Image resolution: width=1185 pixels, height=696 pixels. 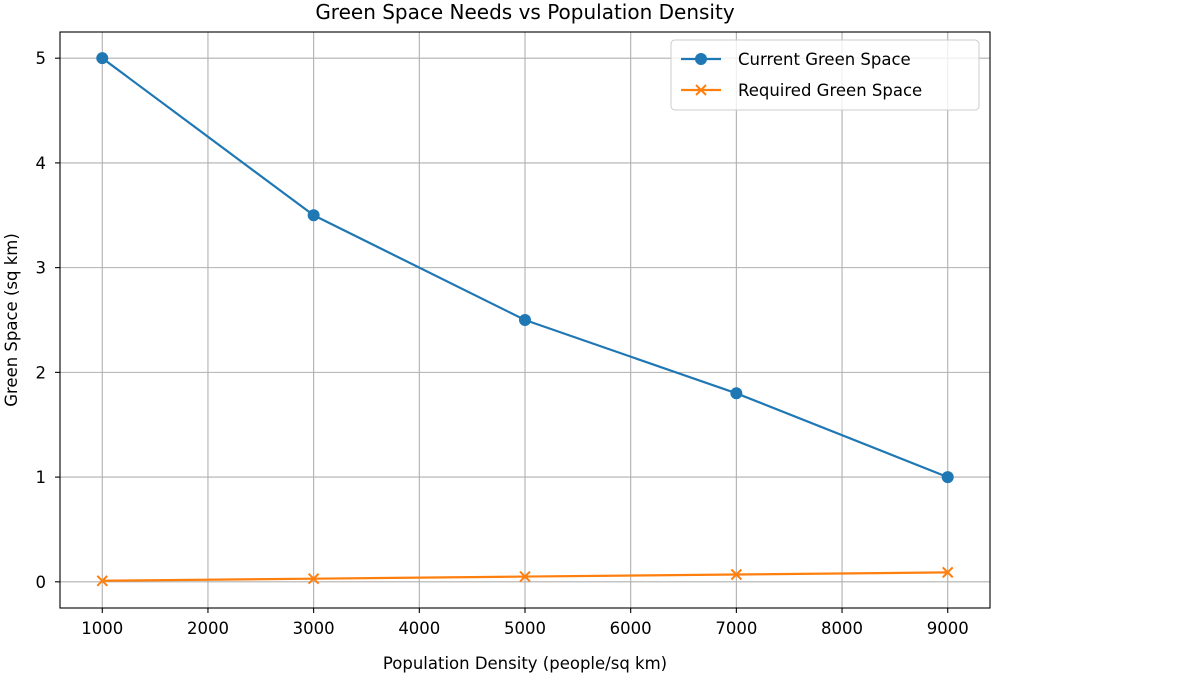 I want to click on x-tick-label: 8000, so click(x=842, y=628).